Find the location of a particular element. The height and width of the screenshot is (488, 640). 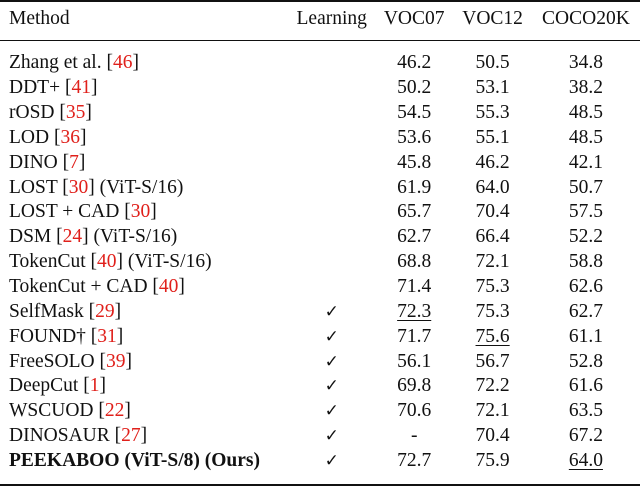

voc12-cell: 55.1 is located at coordinates (492, 137).